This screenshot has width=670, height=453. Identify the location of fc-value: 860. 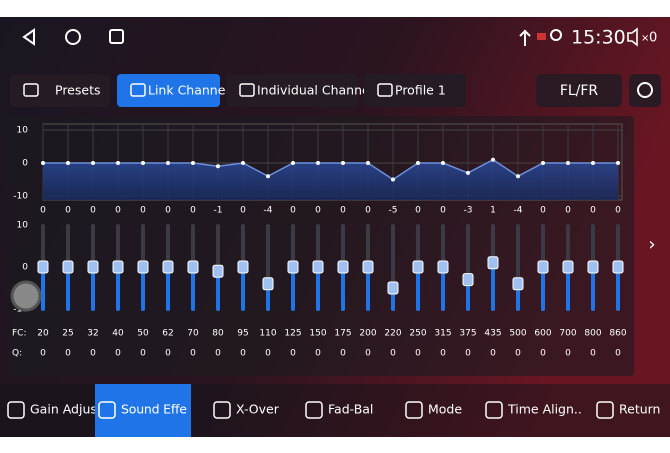
(617, 334).